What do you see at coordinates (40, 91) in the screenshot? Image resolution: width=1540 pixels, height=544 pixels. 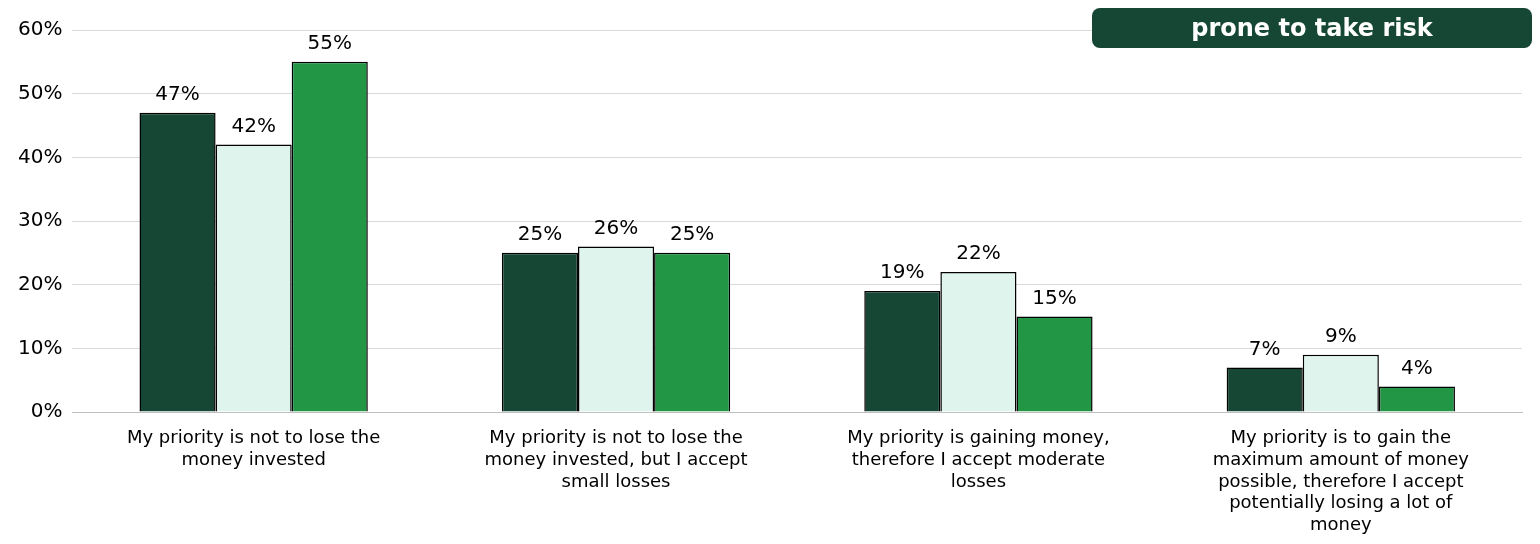 I see `y-tick-label: 50%` at bounding box center [40, 91].